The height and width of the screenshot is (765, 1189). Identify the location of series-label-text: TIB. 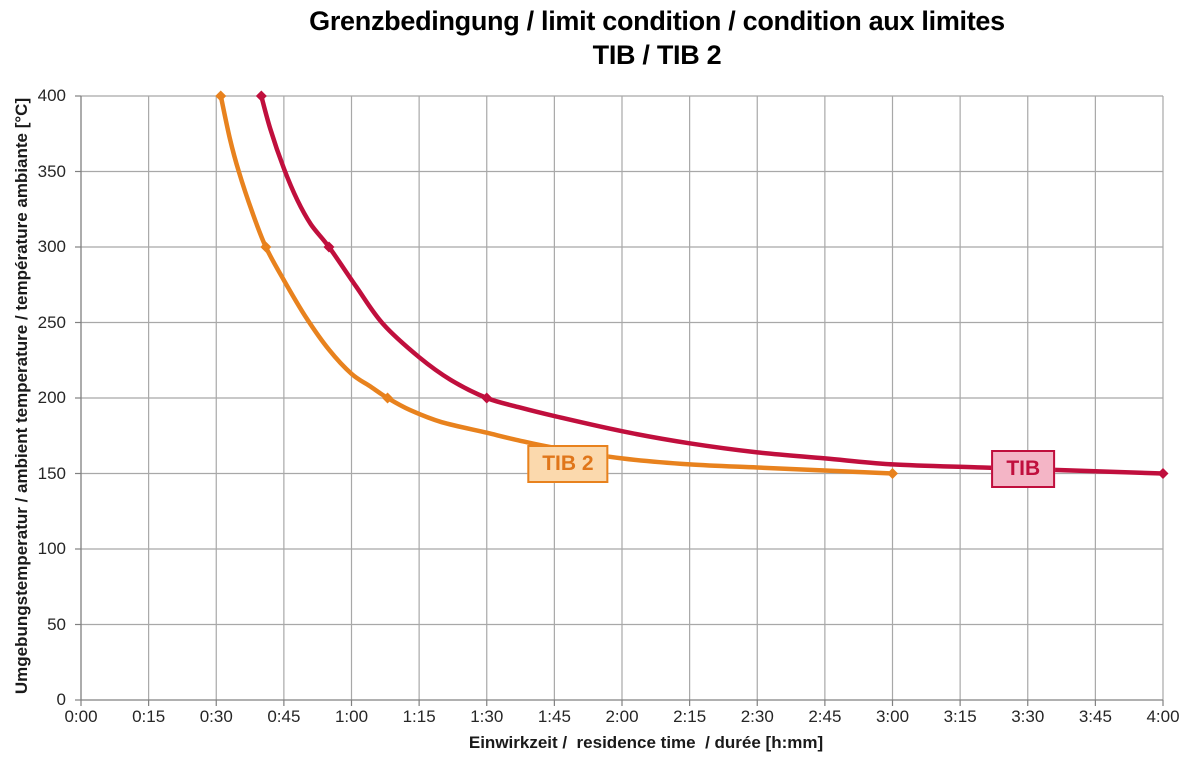
(1023, 468).